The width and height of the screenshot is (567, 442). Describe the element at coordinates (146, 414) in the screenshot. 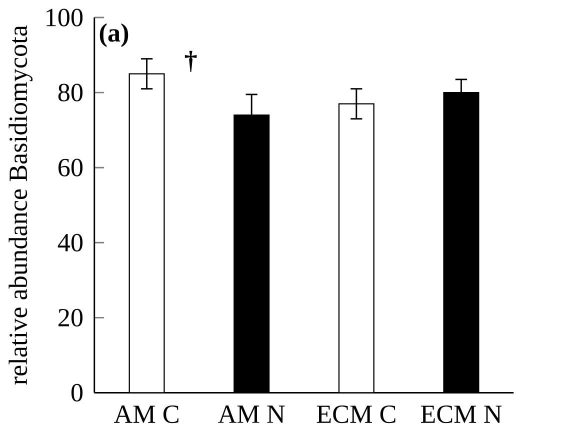

I see `x-tick-label: AM C` at that location.